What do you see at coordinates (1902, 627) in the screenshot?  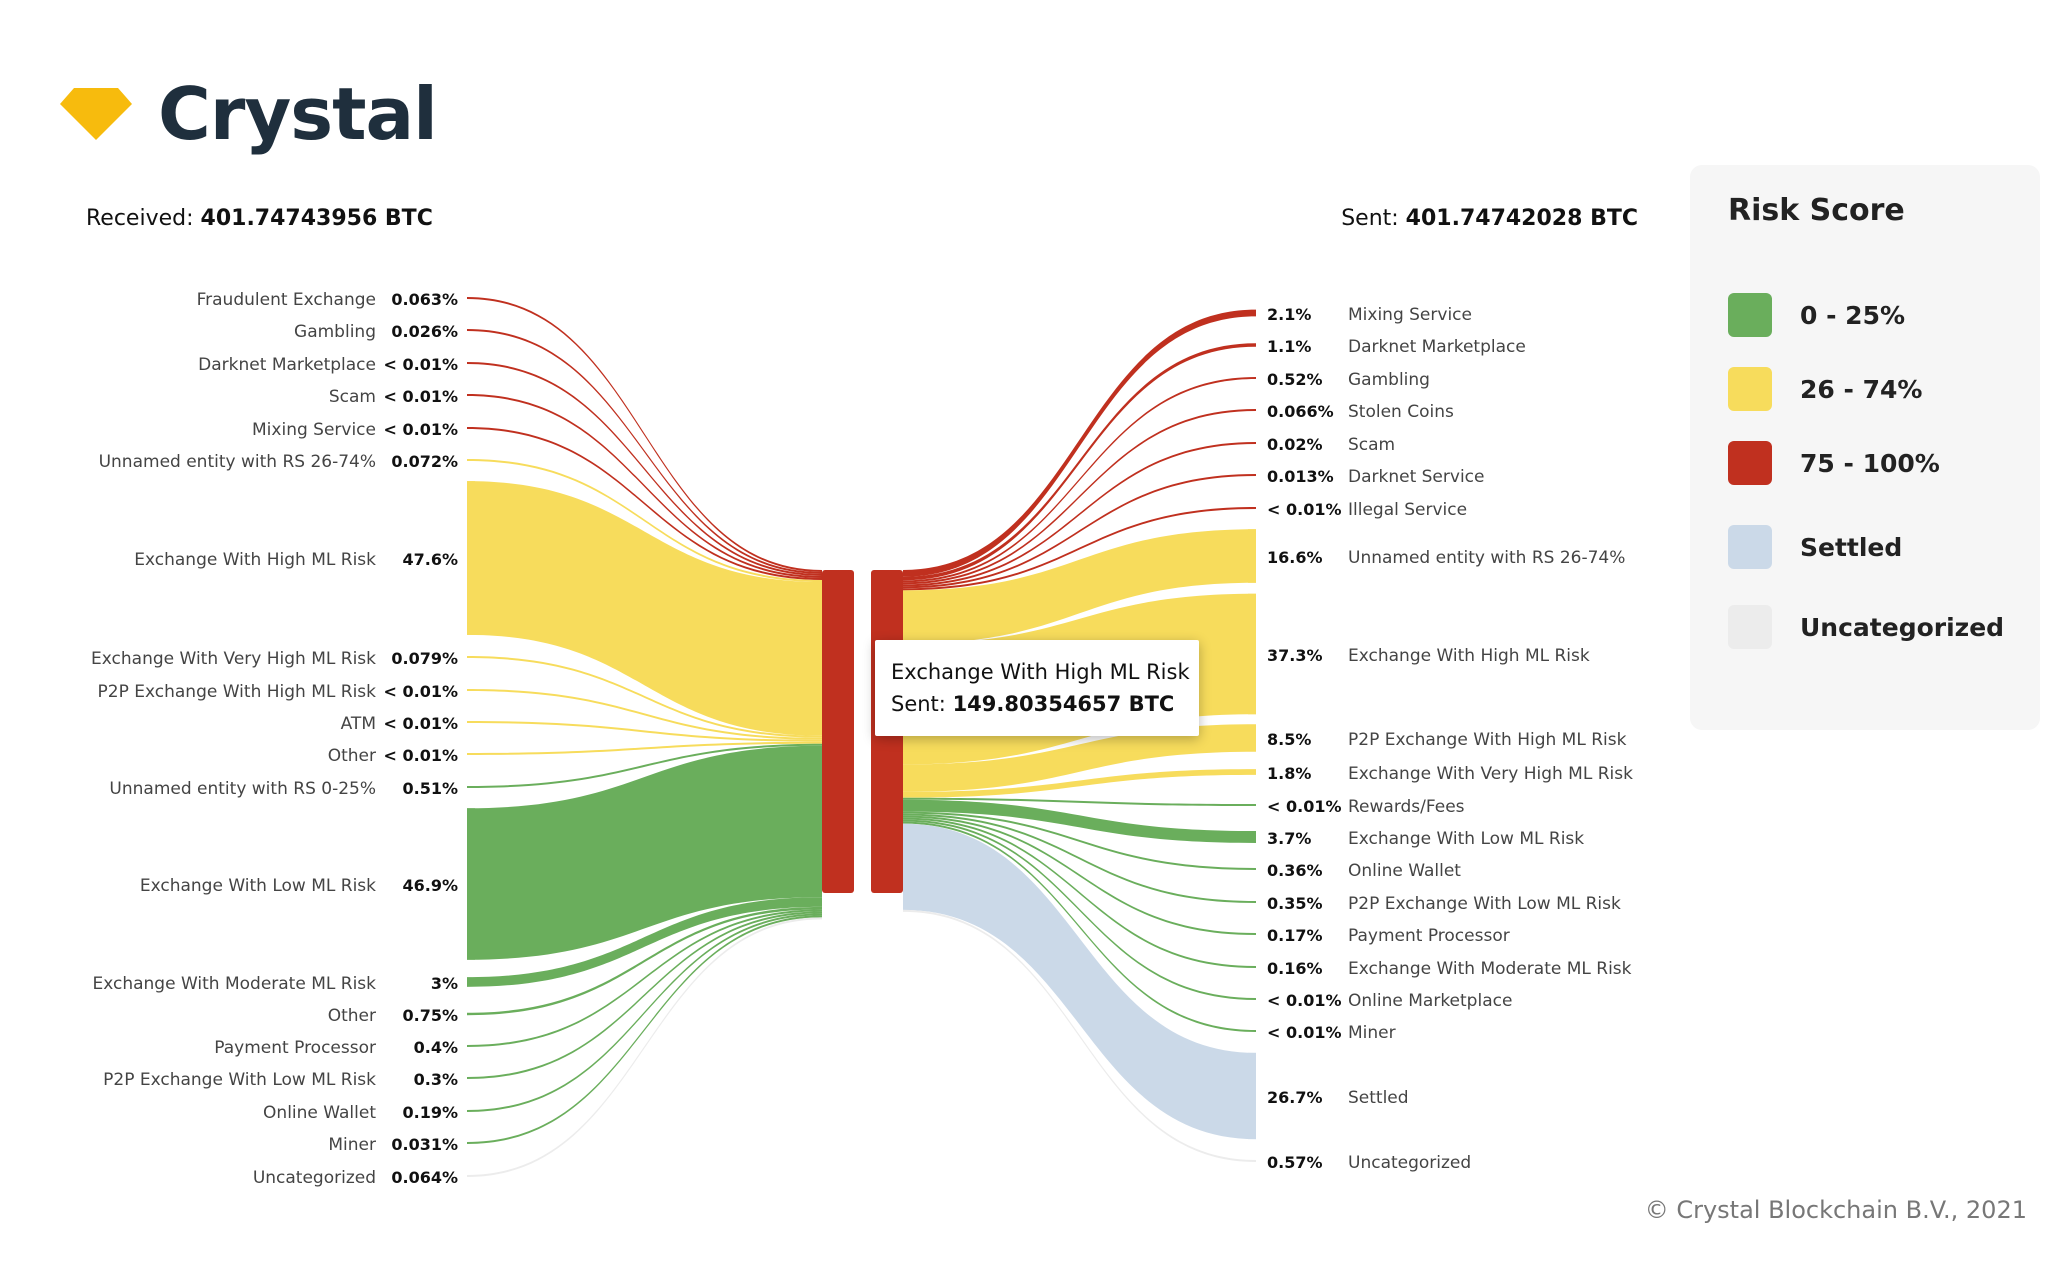 I see `legend-label: Uncategorized` at bounding box center [1902, 627].